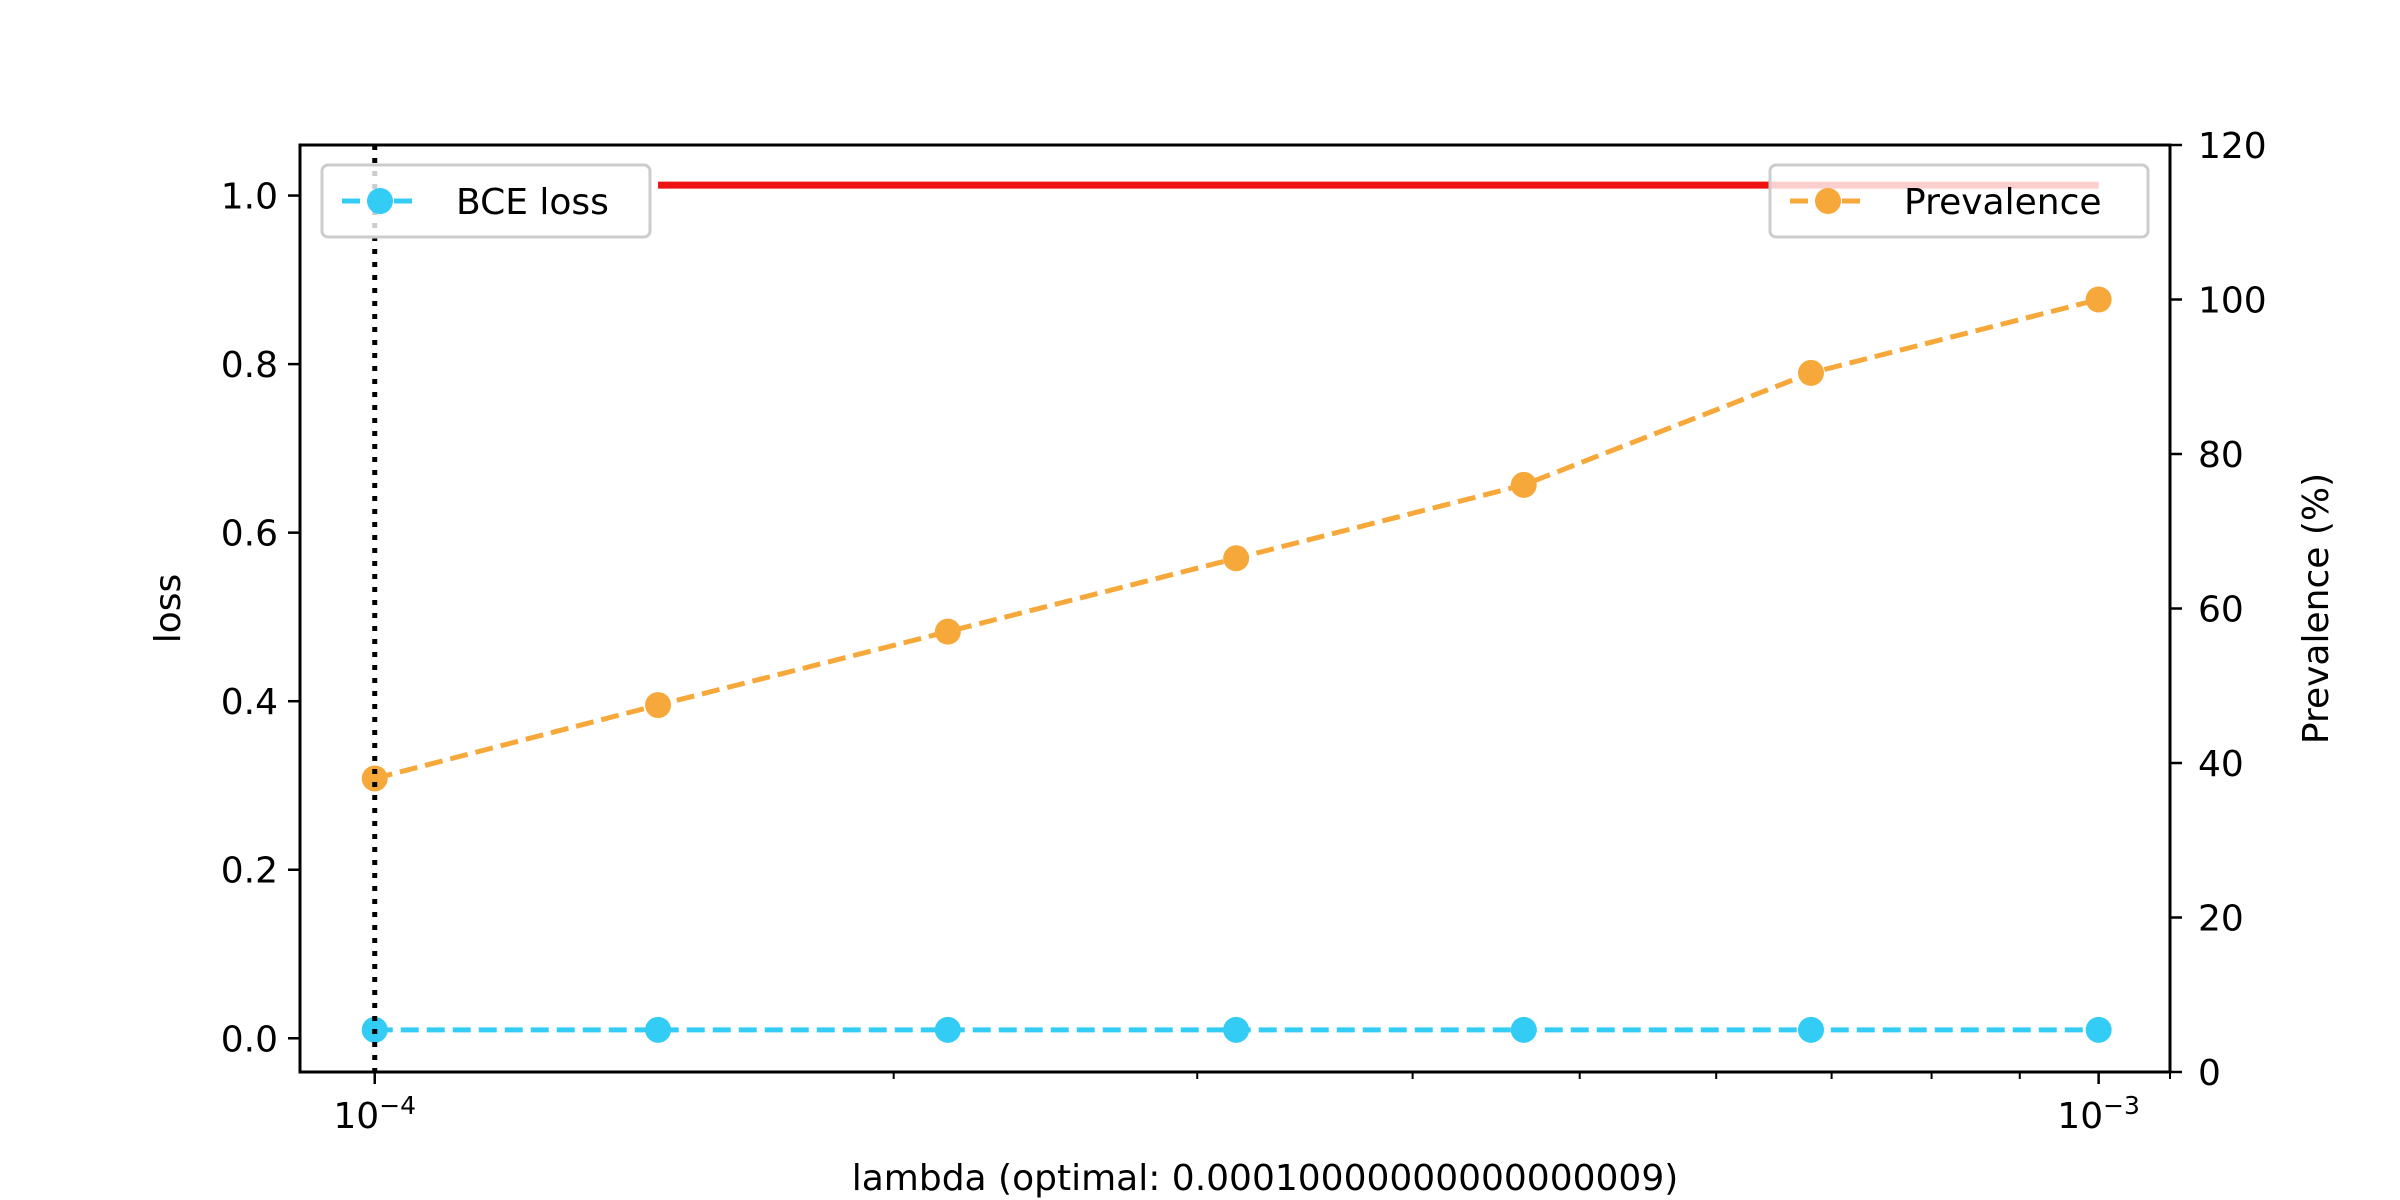 This screenshot has height=1200, width=2400. Describe the element at coordinates (532, 202) in the screenshot. I see `legend-label-bce-loss: BCE loss` at that location.